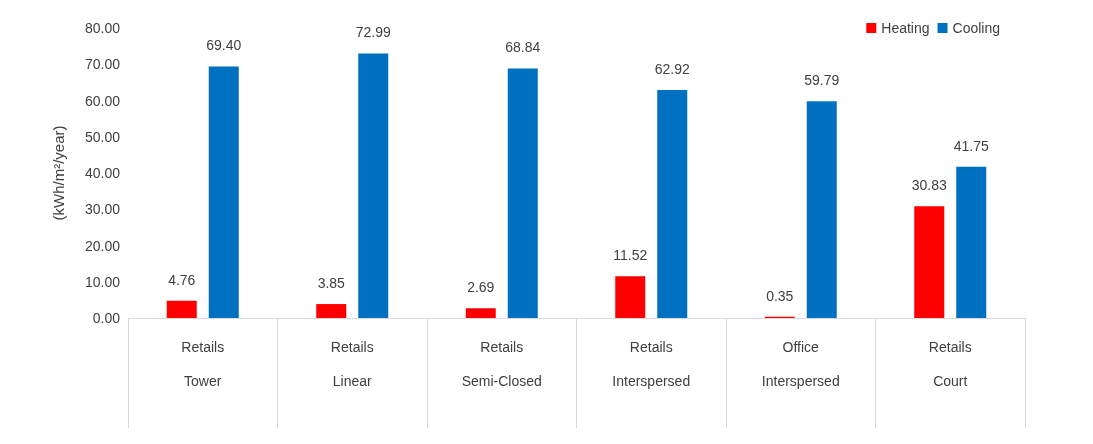  I want to click on y-tick-label: 10.00, so click(102, 281).